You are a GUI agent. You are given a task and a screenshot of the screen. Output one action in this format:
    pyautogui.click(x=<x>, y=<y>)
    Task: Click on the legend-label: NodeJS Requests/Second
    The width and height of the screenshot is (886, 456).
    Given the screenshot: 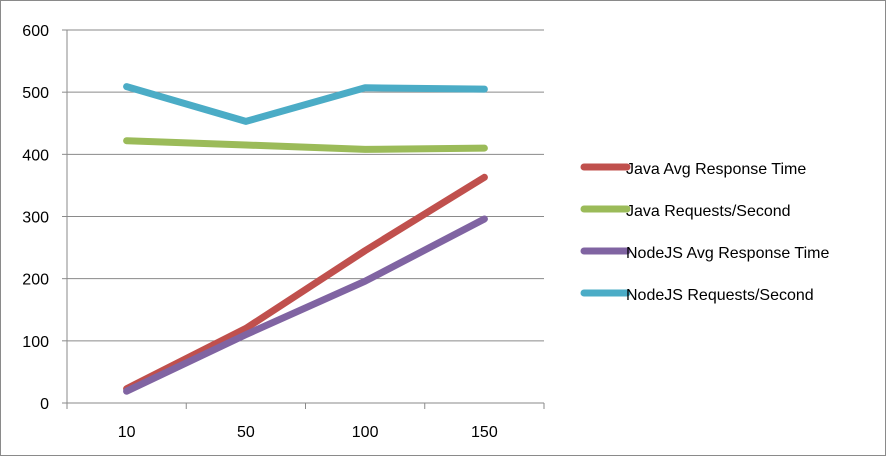 What is the action you would take?
    pyautogui.click(x=720, y=295)
    